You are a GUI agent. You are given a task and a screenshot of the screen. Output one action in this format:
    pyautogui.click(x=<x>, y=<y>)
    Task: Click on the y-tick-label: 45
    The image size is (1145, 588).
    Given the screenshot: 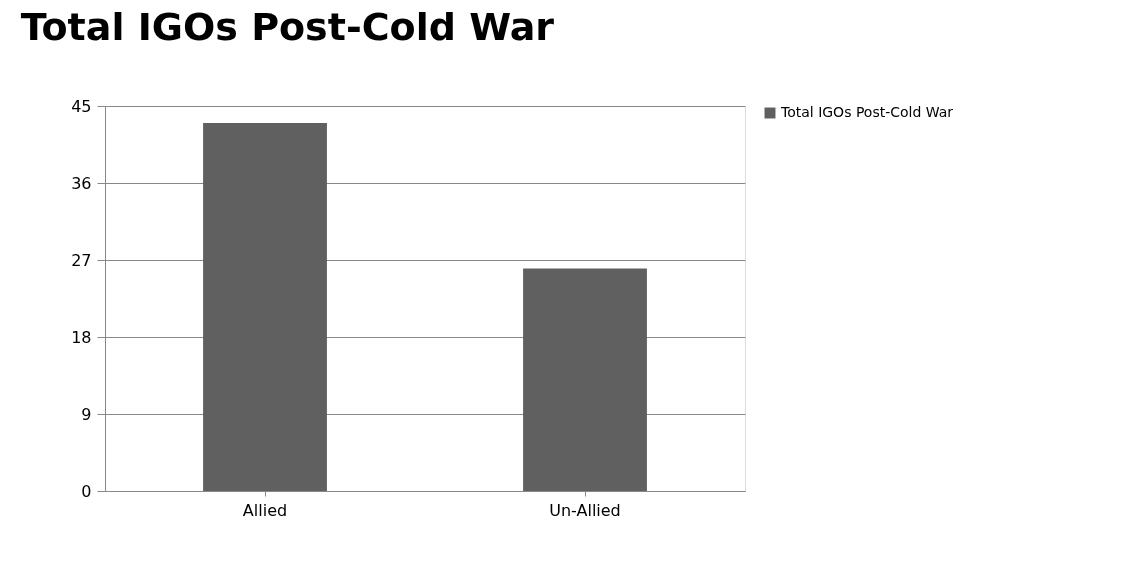 What is the action you would take?
    pyautogui.click(x=81, y=106)
    